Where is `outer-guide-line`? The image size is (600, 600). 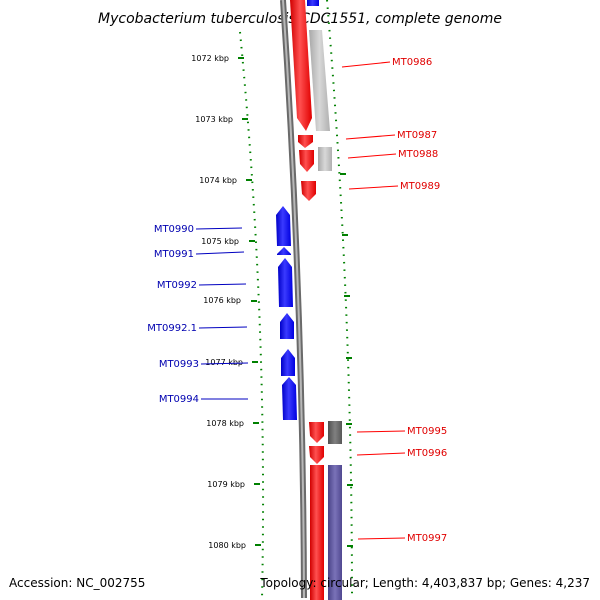
outer-guide-line is located at coordinates (339, 299).